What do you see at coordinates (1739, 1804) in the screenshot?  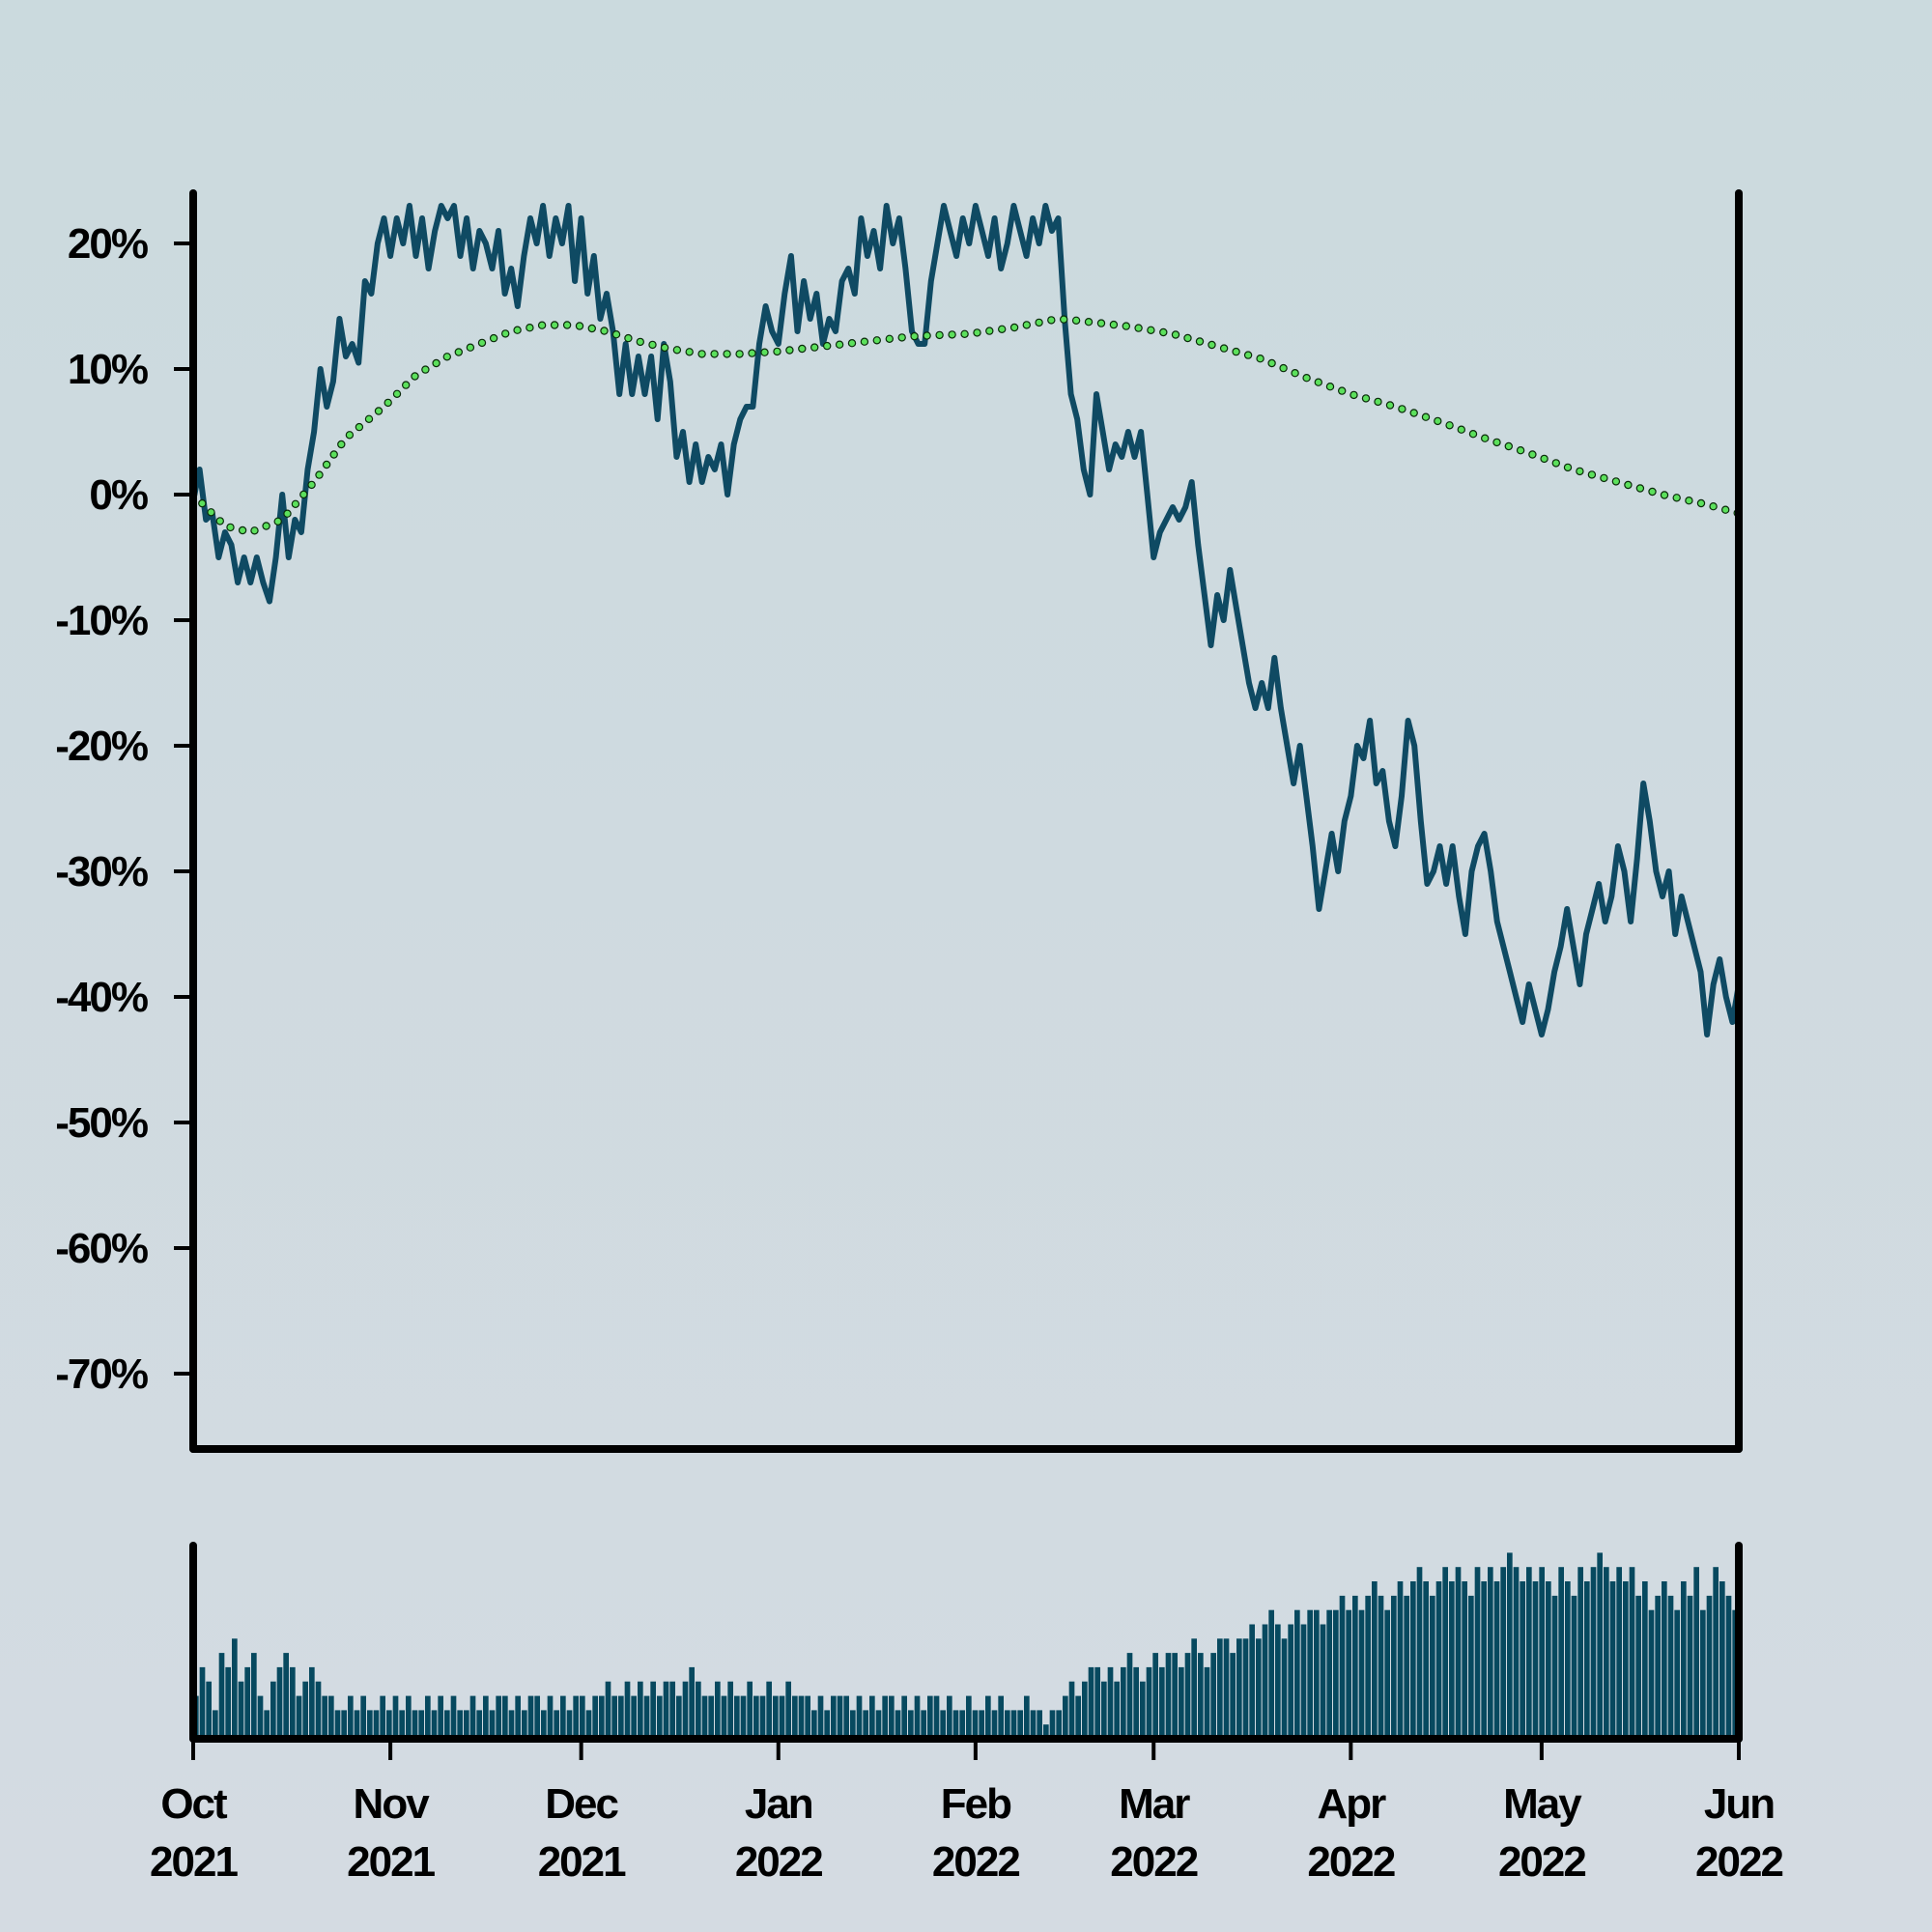 I see `x-tick-month: Jun` at bounding box center [1739, 1804].